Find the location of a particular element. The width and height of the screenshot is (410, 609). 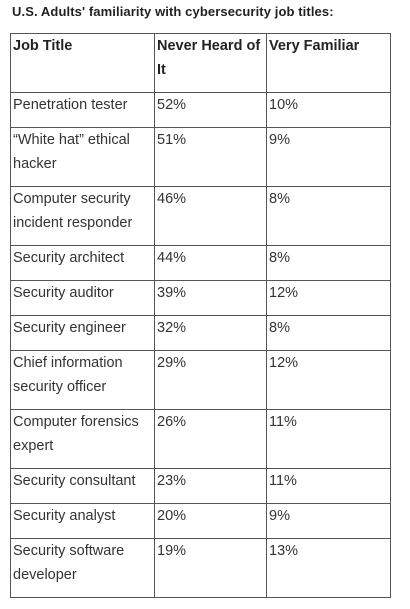

job-title-cell: “White hat” ethical hacker is located at coordinates (82, 157).